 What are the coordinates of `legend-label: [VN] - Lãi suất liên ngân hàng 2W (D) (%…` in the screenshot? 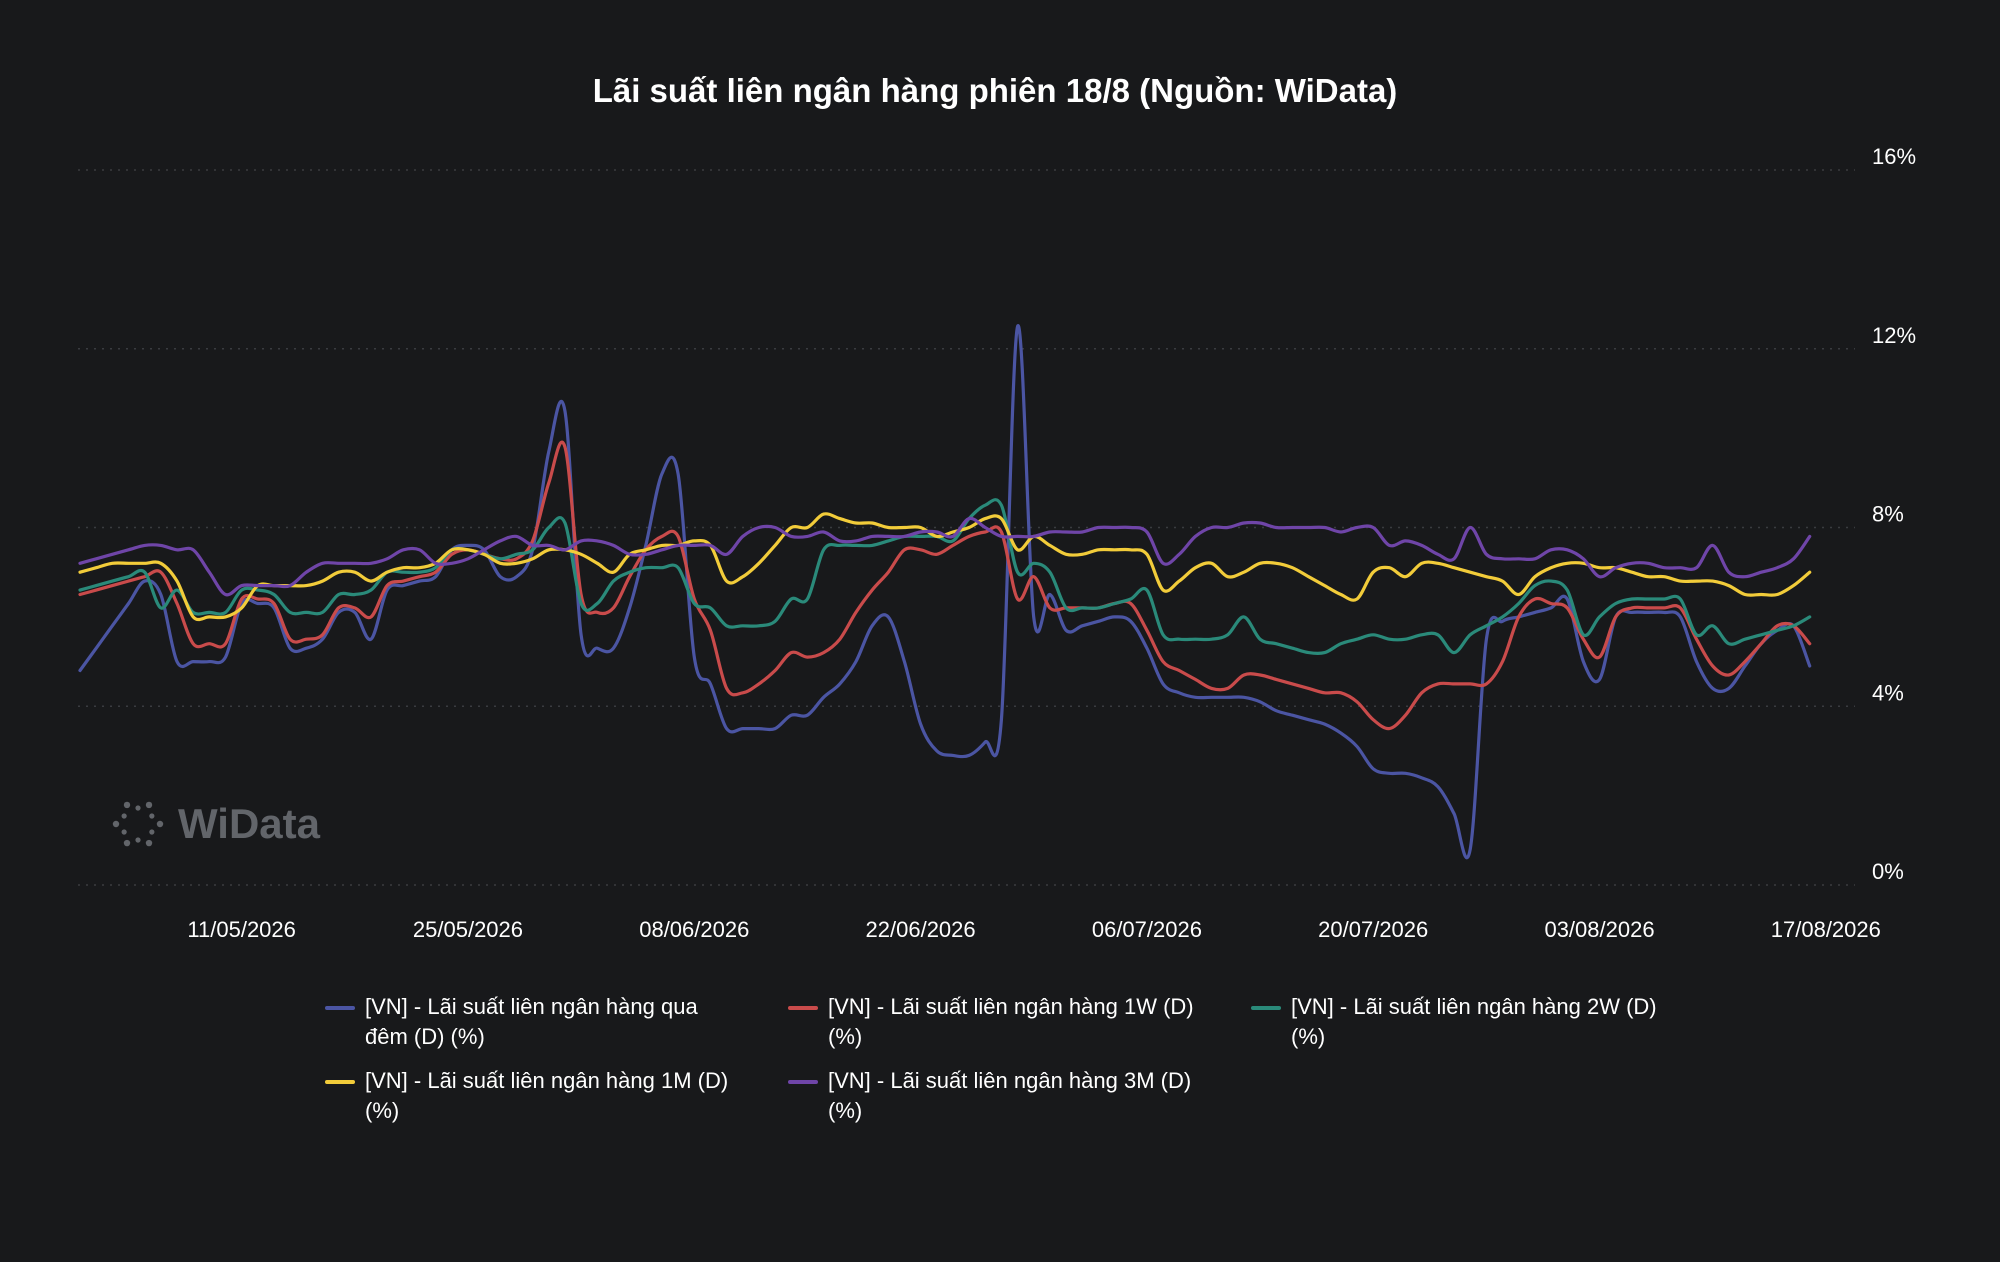 It's located at (1474, 1021).